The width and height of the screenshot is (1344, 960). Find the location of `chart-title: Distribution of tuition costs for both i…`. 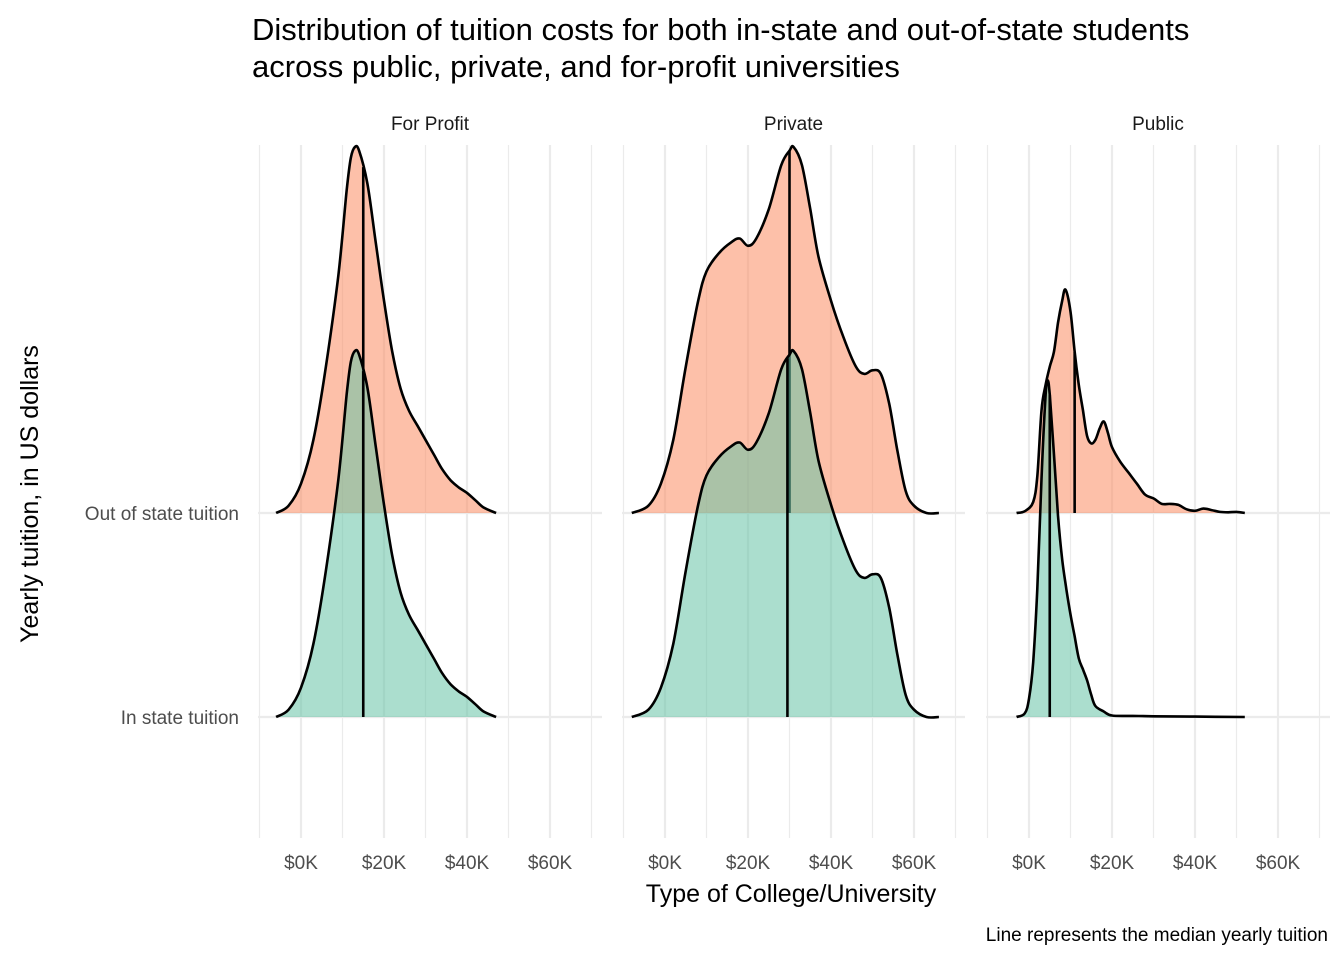

chart-title: Distribution of tuition costs for both i… is located at coordinates (720, 48).